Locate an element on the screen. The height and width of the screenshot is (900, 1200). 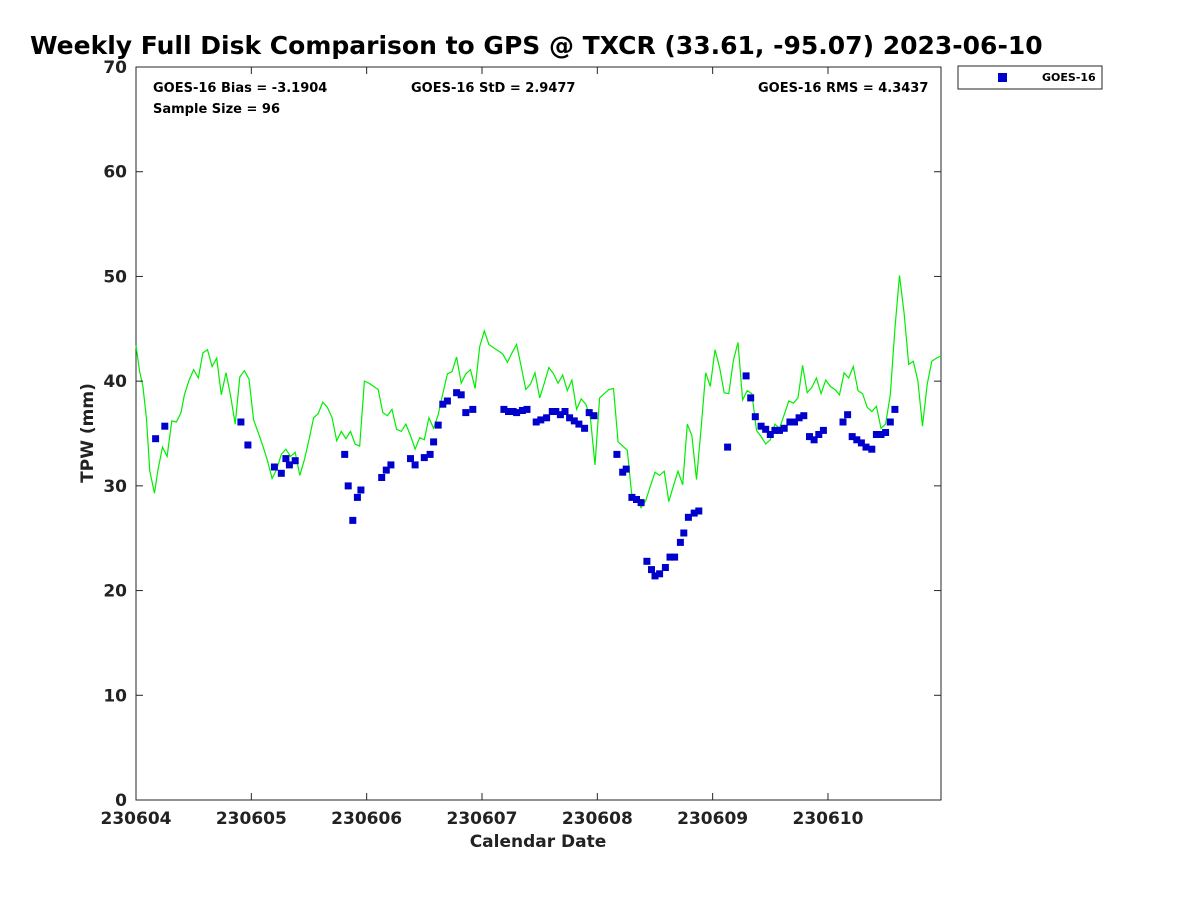
y-tick-label: 10 is located at coordinates (115, 696).